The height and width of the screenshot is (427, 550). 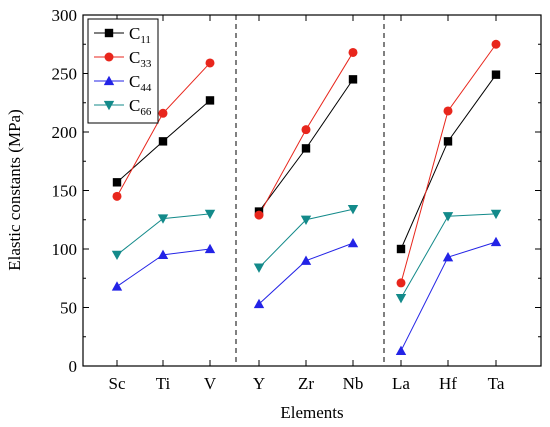 What do you see at coordinates (140, 83) in the screenshot?
I see `legend-label-c44: C44` at bounding box center [140, 83].